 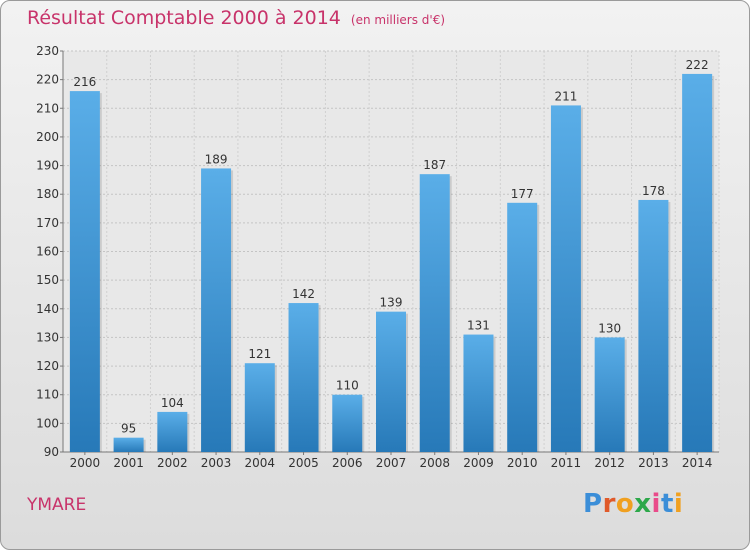 What do you see at coordinates (303, 294) in the screenshot?
I see `bar-value-label: 142` at bounding box center [303, 294].